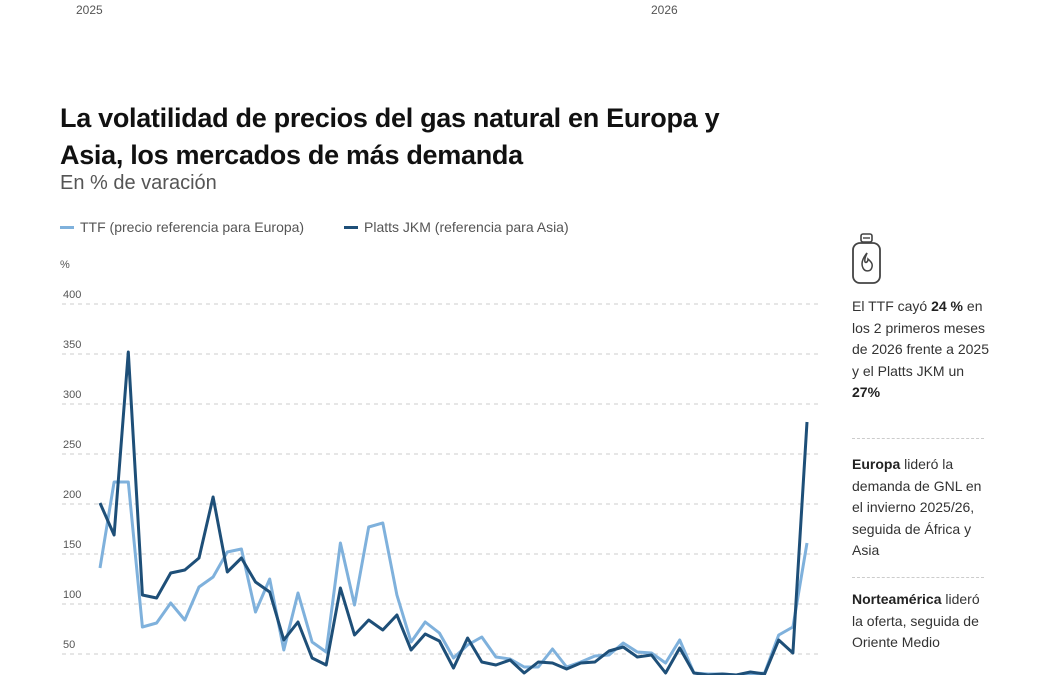 The height and width of the screenshot is (675, 1044). I want to click on y-tick-label: 400, so click(72, 295).